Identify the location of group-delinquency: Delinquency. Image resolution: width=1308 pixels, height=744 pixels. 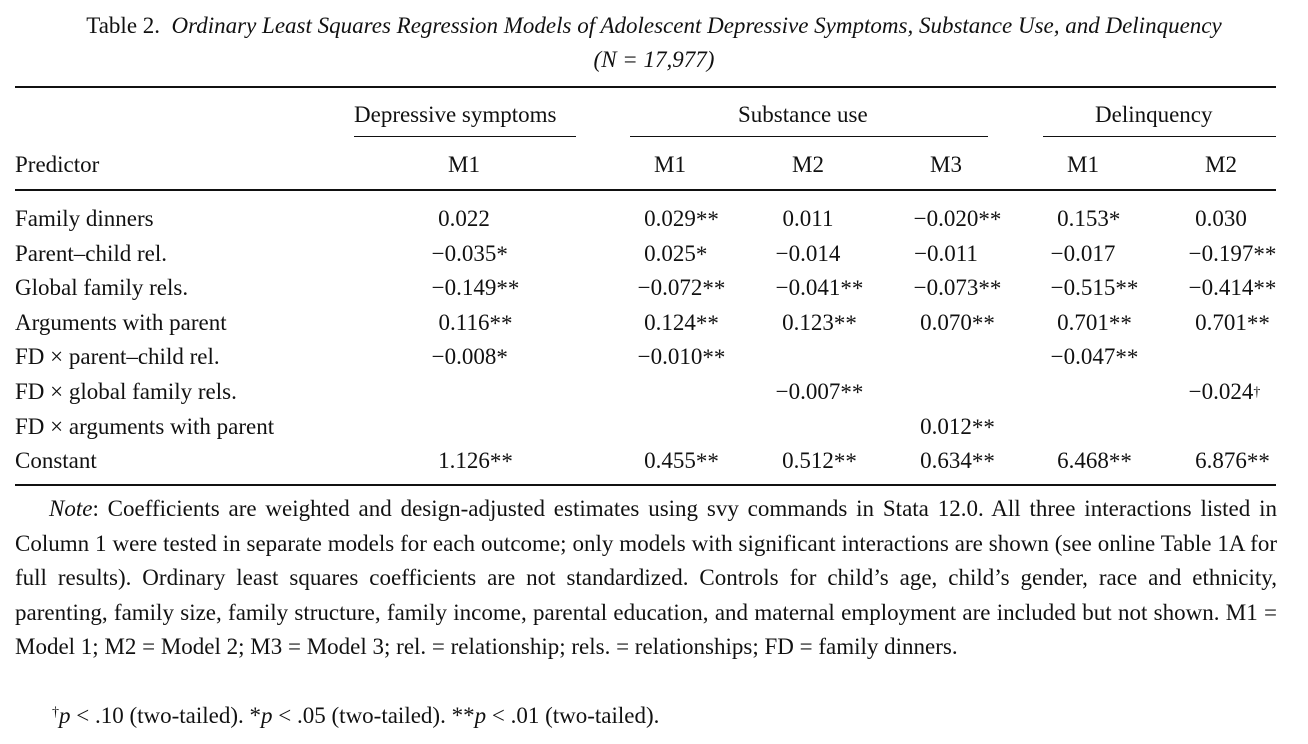
(1154, 114).